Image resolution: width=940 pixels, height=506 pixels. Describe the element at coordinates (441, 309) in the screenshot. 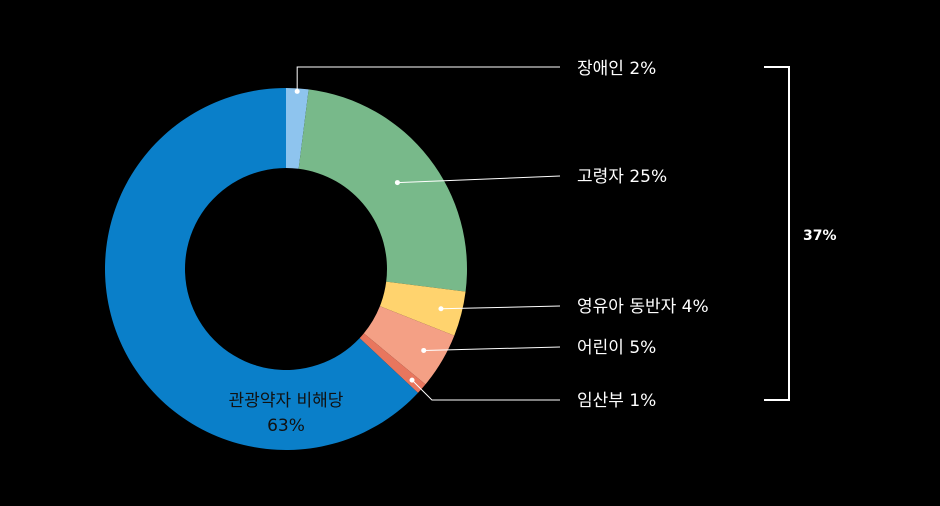

I see `callout-dot-infant` at that location.